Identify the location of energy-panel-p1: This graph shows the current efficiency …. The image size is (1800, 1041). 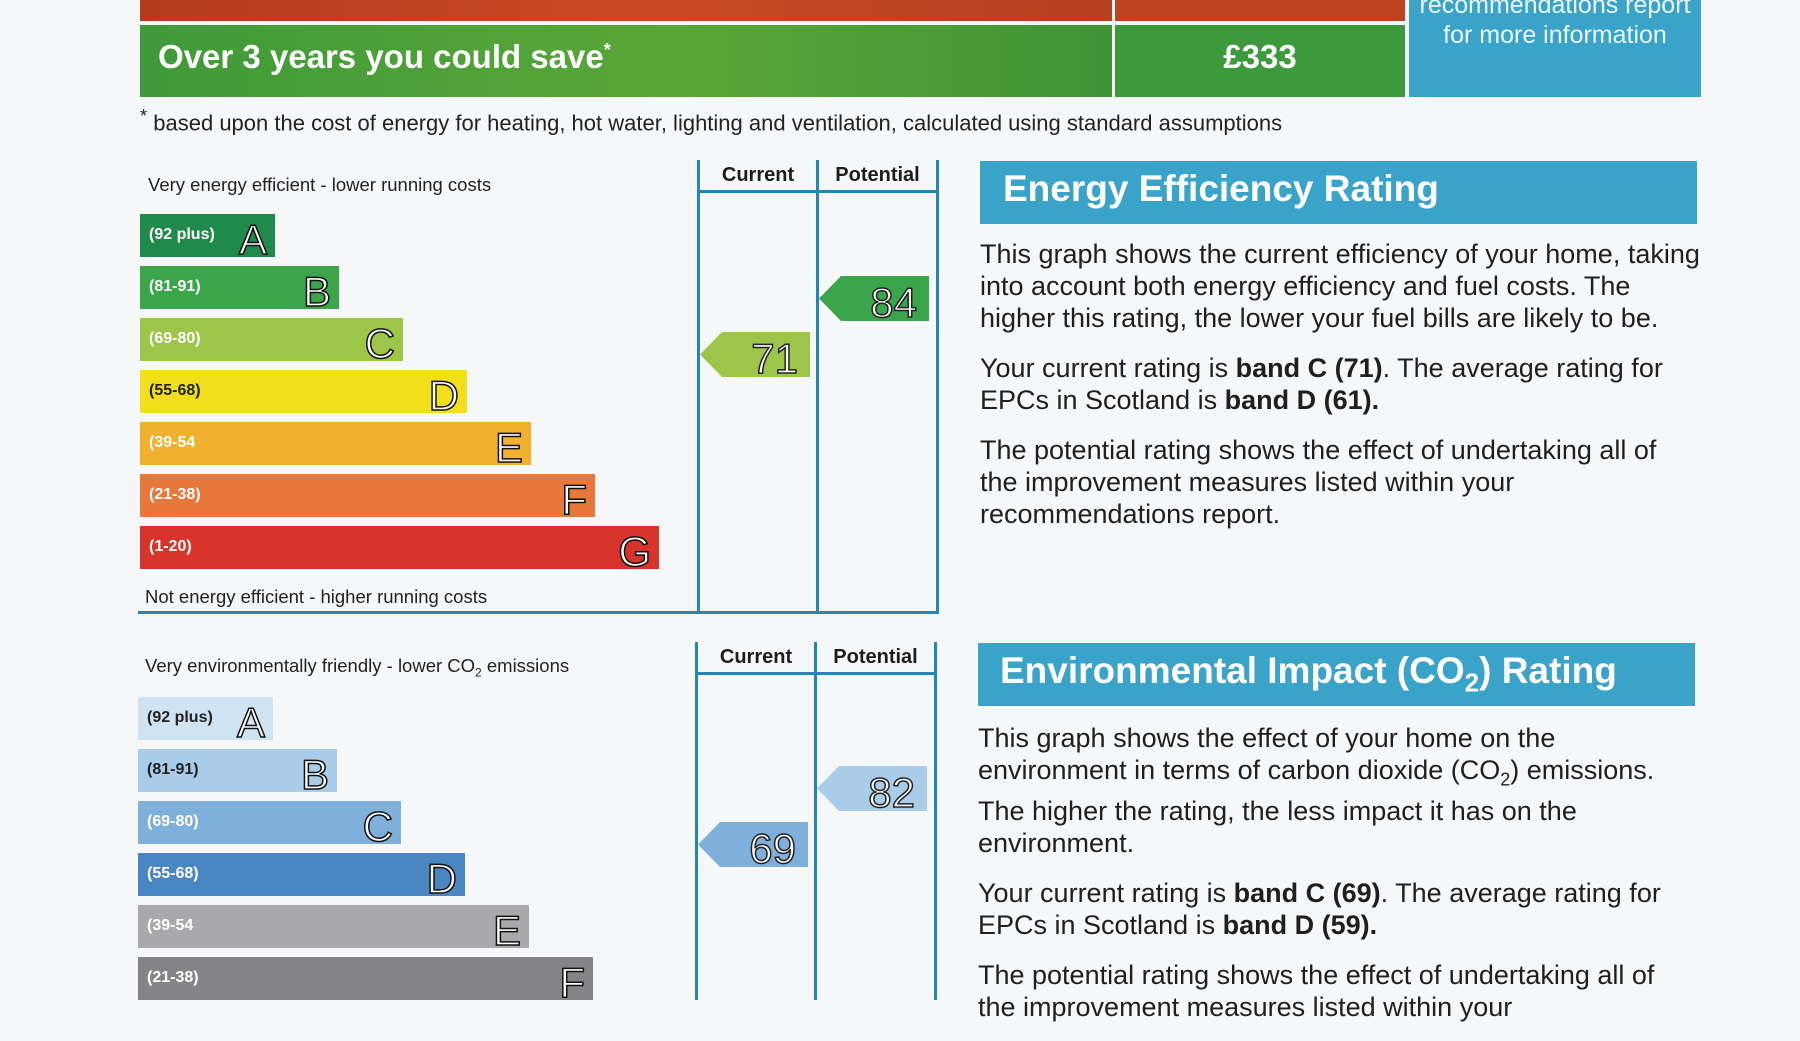
(1340, 286).